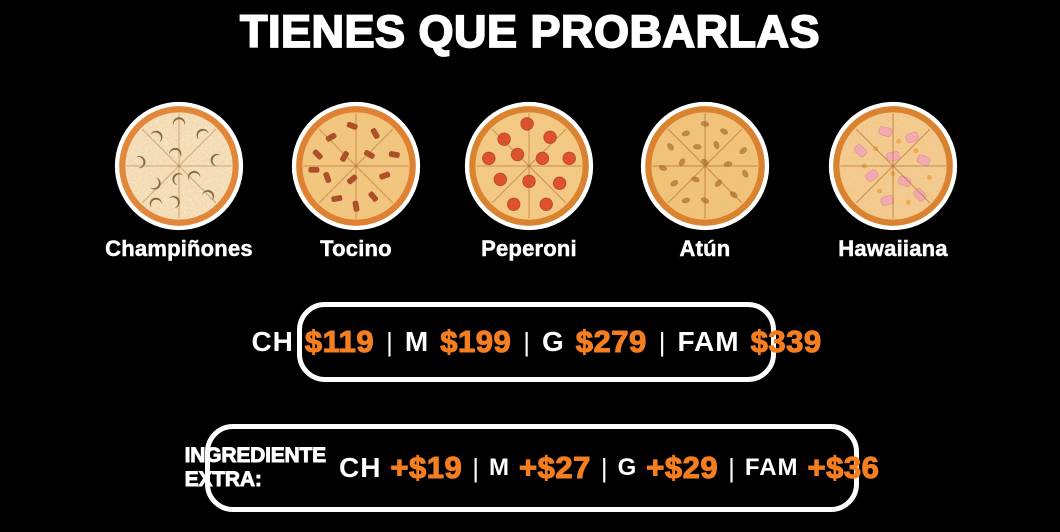 This screenshot has height=532, width=1060. What do you see at coordinates (417, 341) in the screenshot?
I see `size-label-m: M` at bounding box center [417, 341].